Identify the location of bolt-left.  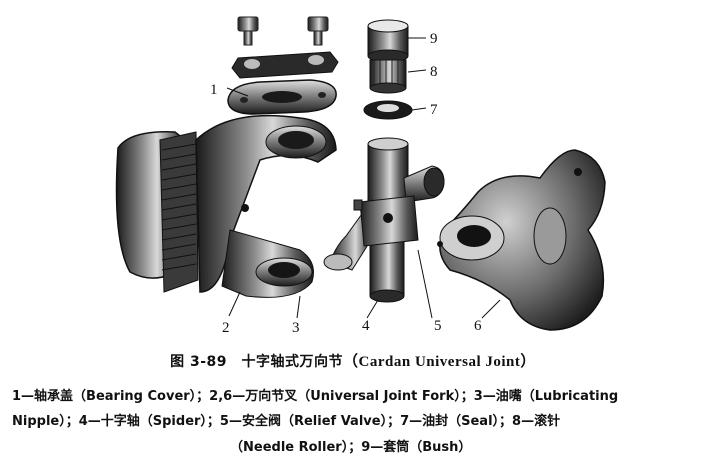
(248, 31).